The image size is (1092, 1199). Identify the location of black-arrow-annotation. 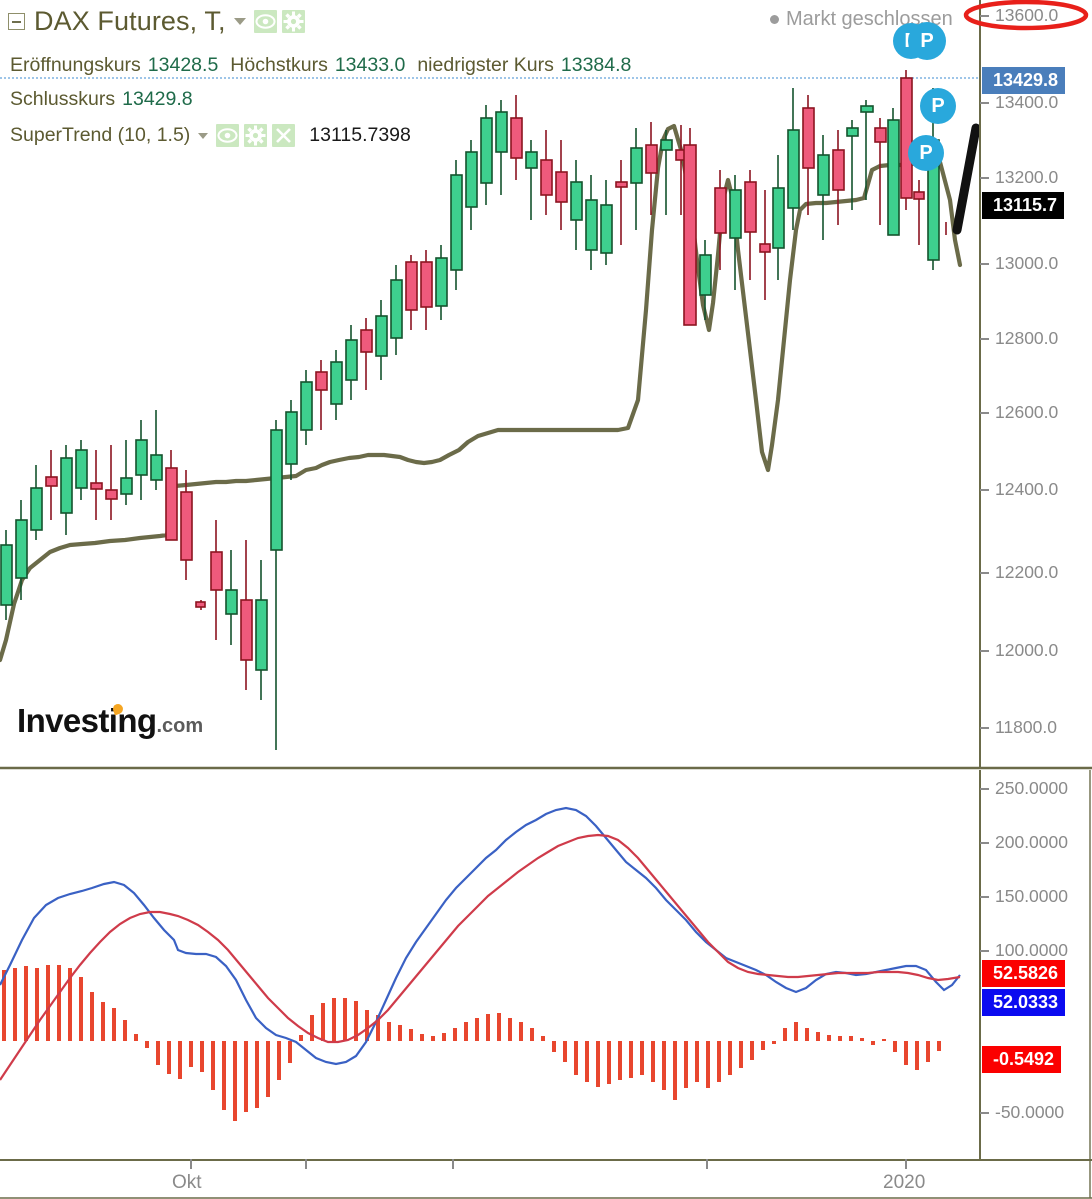
(966, 179).